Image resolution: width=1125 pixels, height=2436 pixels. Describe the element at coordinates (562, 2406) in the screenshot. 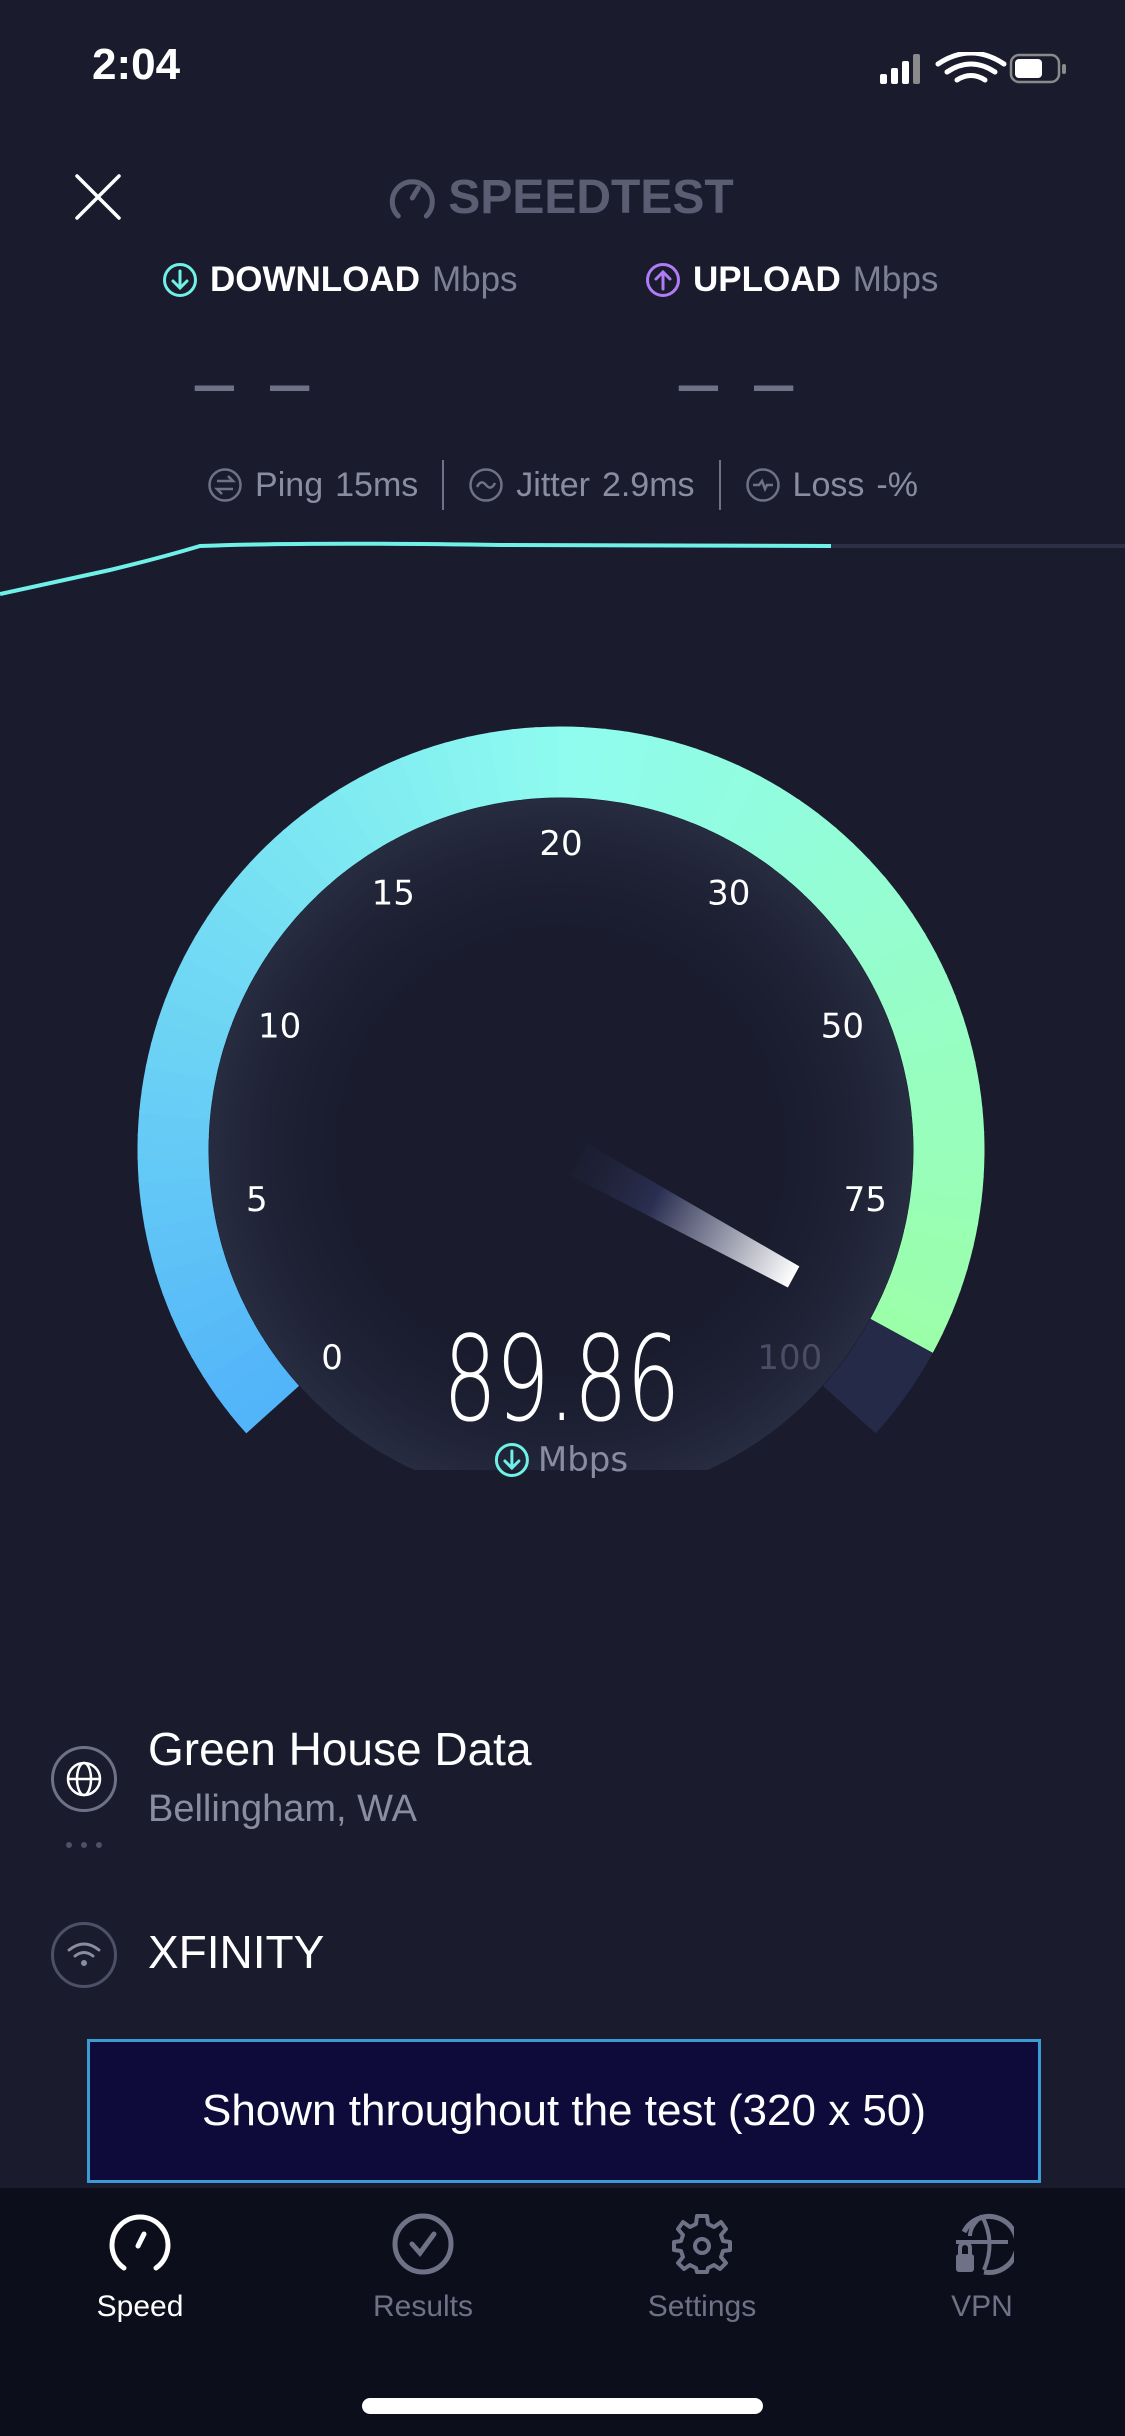

I see `home-indicator` at that location.